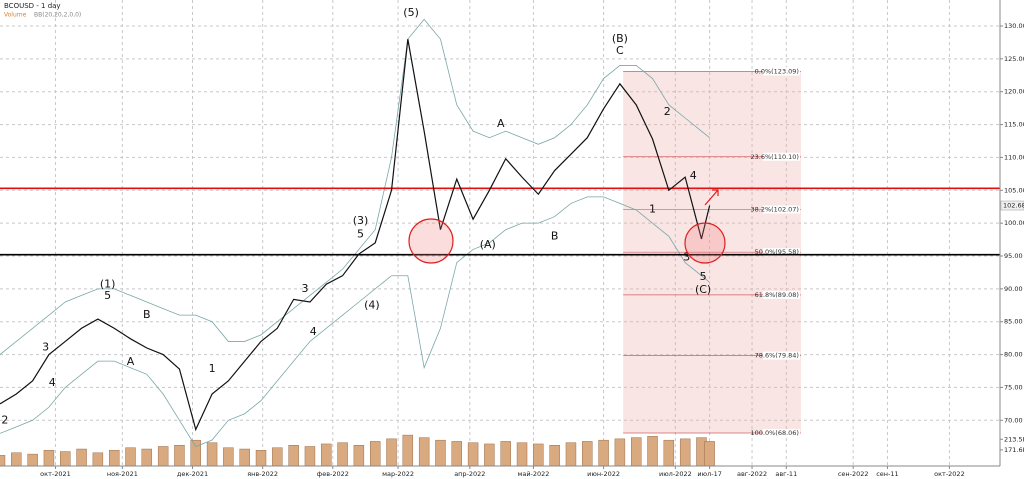  Describe the element at coordinates (853, 474) in the screenshot. I see `x-tick-label: сен-2022` at that location.